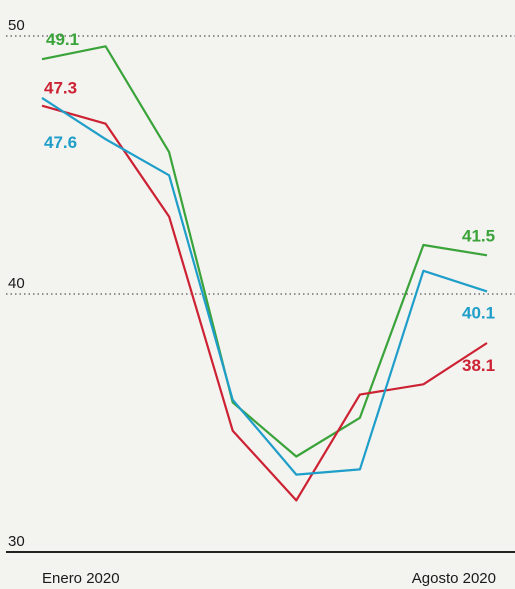 This screenshot has width=515, height=589. Describe the element at coordinates (16, 25) in the screenshot. I see `y-tick-label: 50` at that location.